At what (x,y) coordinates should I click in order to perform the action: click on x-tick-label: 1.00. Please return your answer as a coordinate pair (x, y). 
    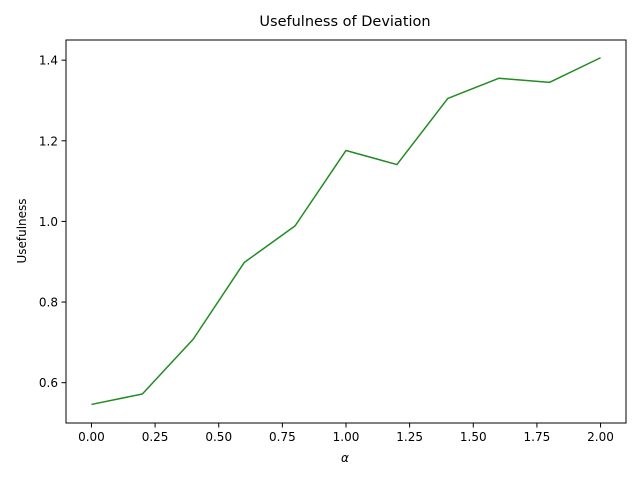
    Looking at the image, I should click on (346, 437).